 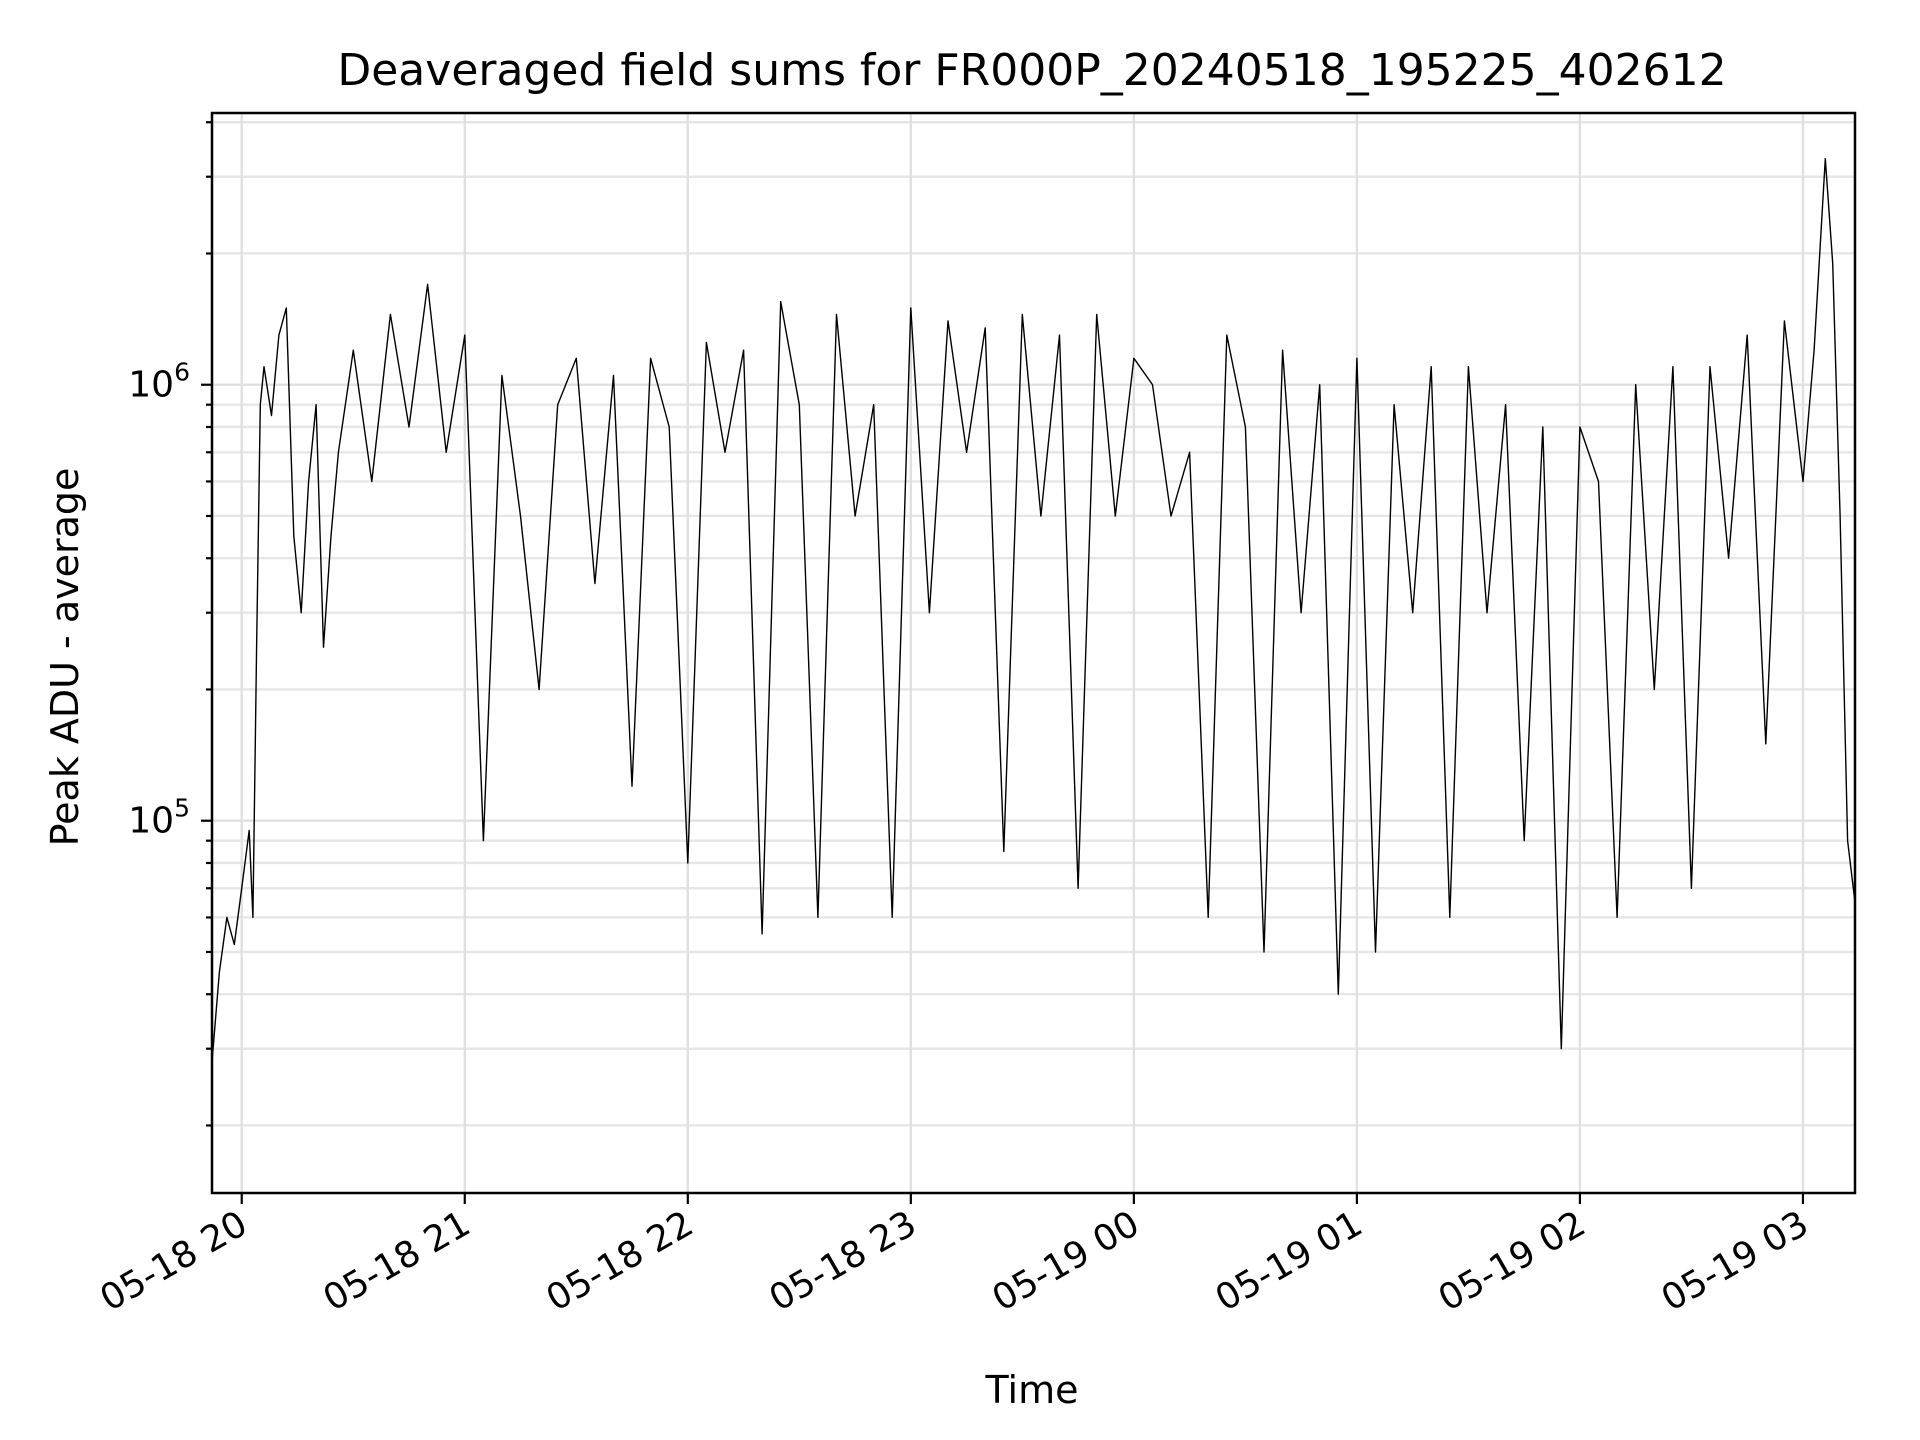 What do you see at coordinates (1032, 1390) in the screenshot?
I see `x-axis-label: Time` at bounding box center [1032, 1390].